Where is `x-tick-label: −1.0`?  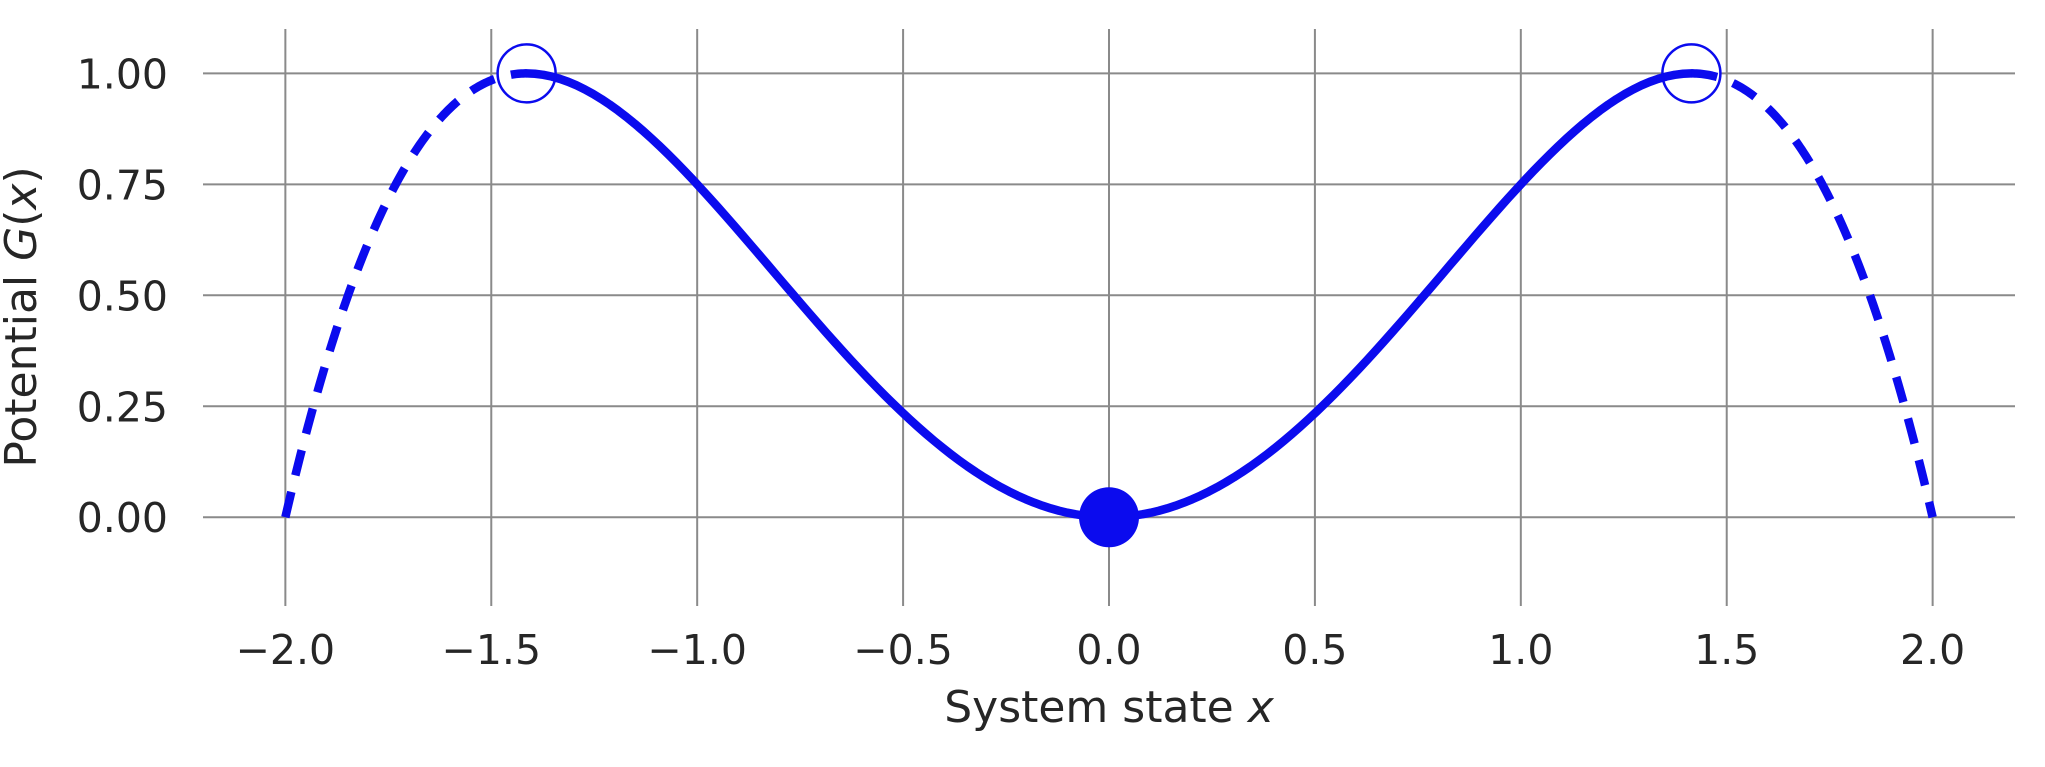
x-tick-label: −1.0 is located at coordinates (697, 650).